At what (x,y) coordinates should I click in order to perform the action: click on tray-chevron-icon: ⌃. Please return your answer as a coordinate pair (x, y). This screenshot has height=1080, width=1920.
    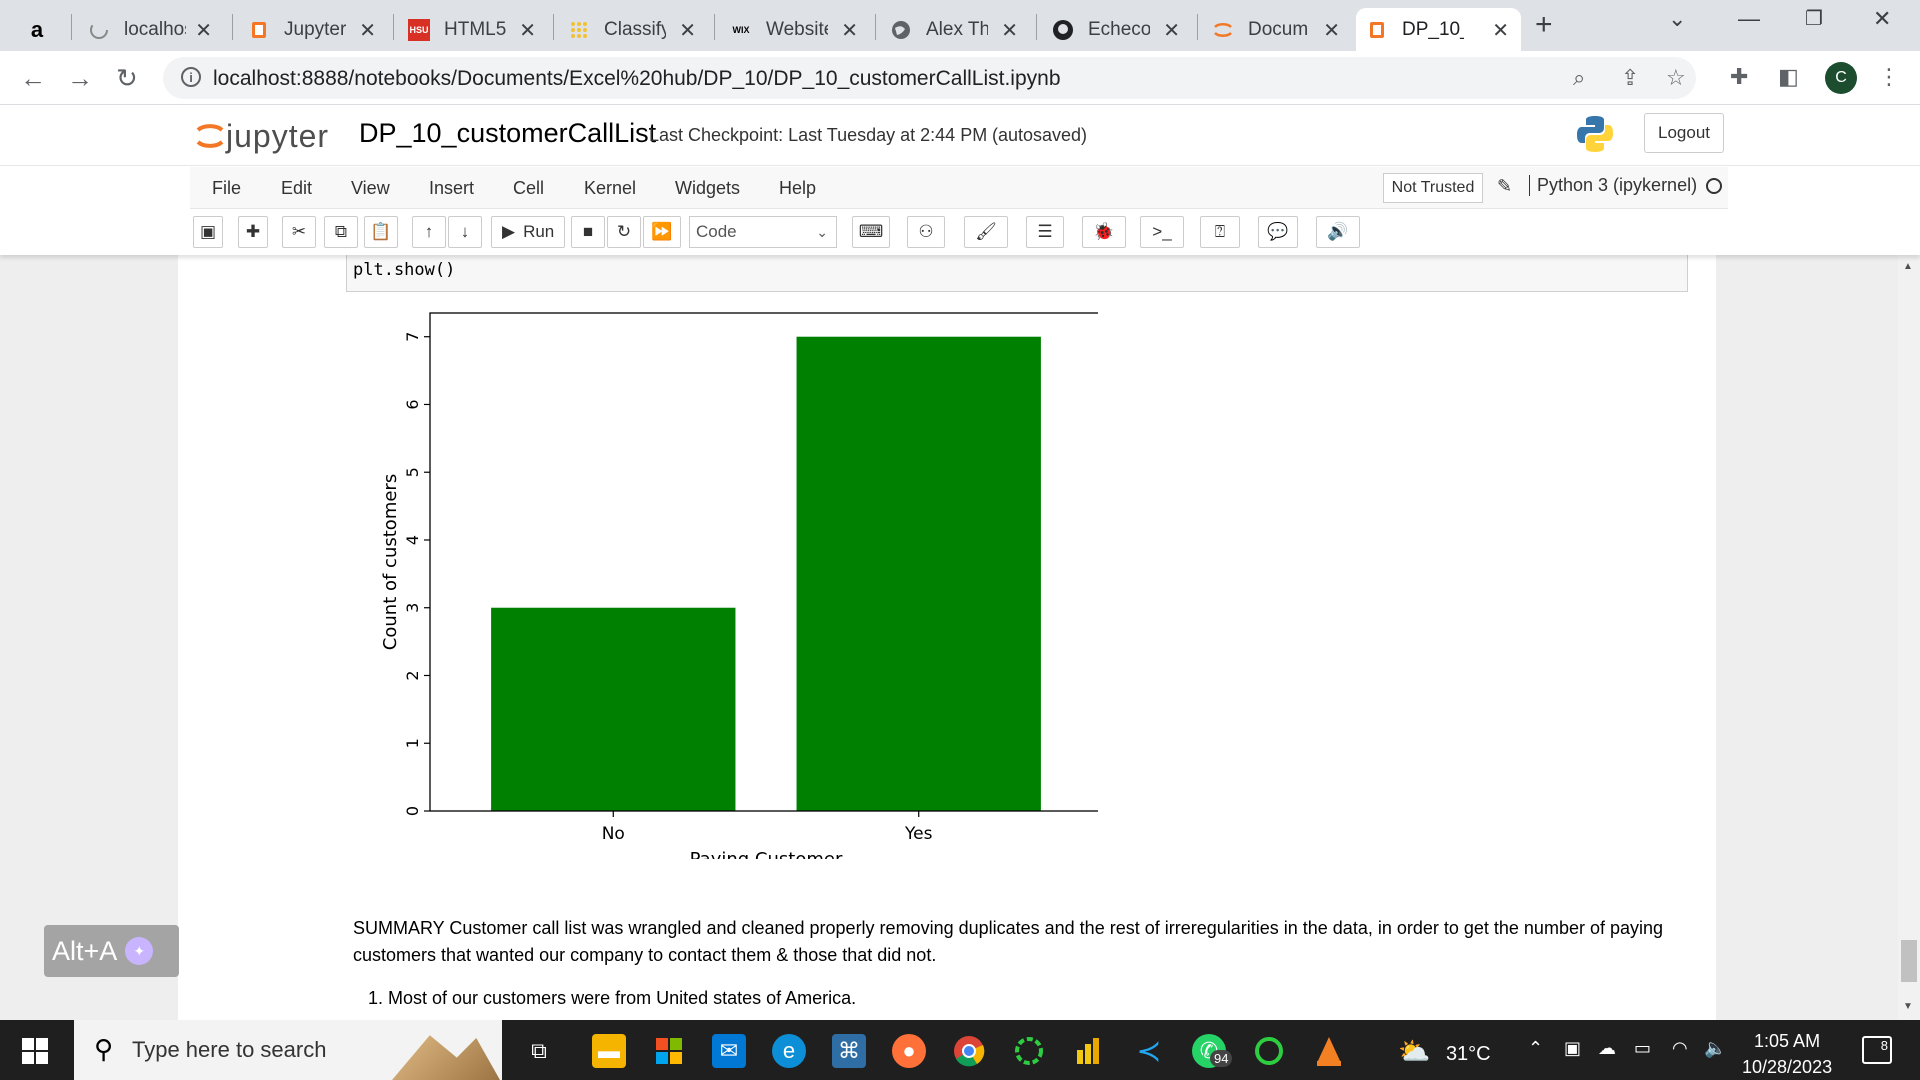
    Looking at the image, I should click on (1536, 1048).